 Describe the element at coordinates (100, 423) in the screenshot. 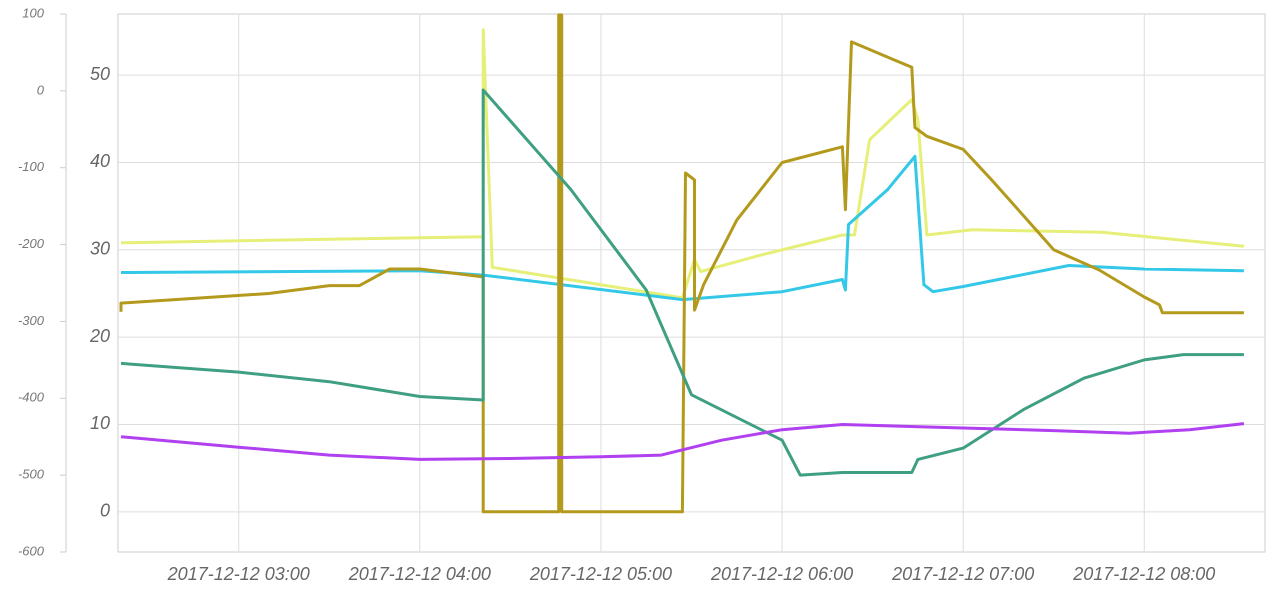

I see `y-tick-label: 10` at that location.